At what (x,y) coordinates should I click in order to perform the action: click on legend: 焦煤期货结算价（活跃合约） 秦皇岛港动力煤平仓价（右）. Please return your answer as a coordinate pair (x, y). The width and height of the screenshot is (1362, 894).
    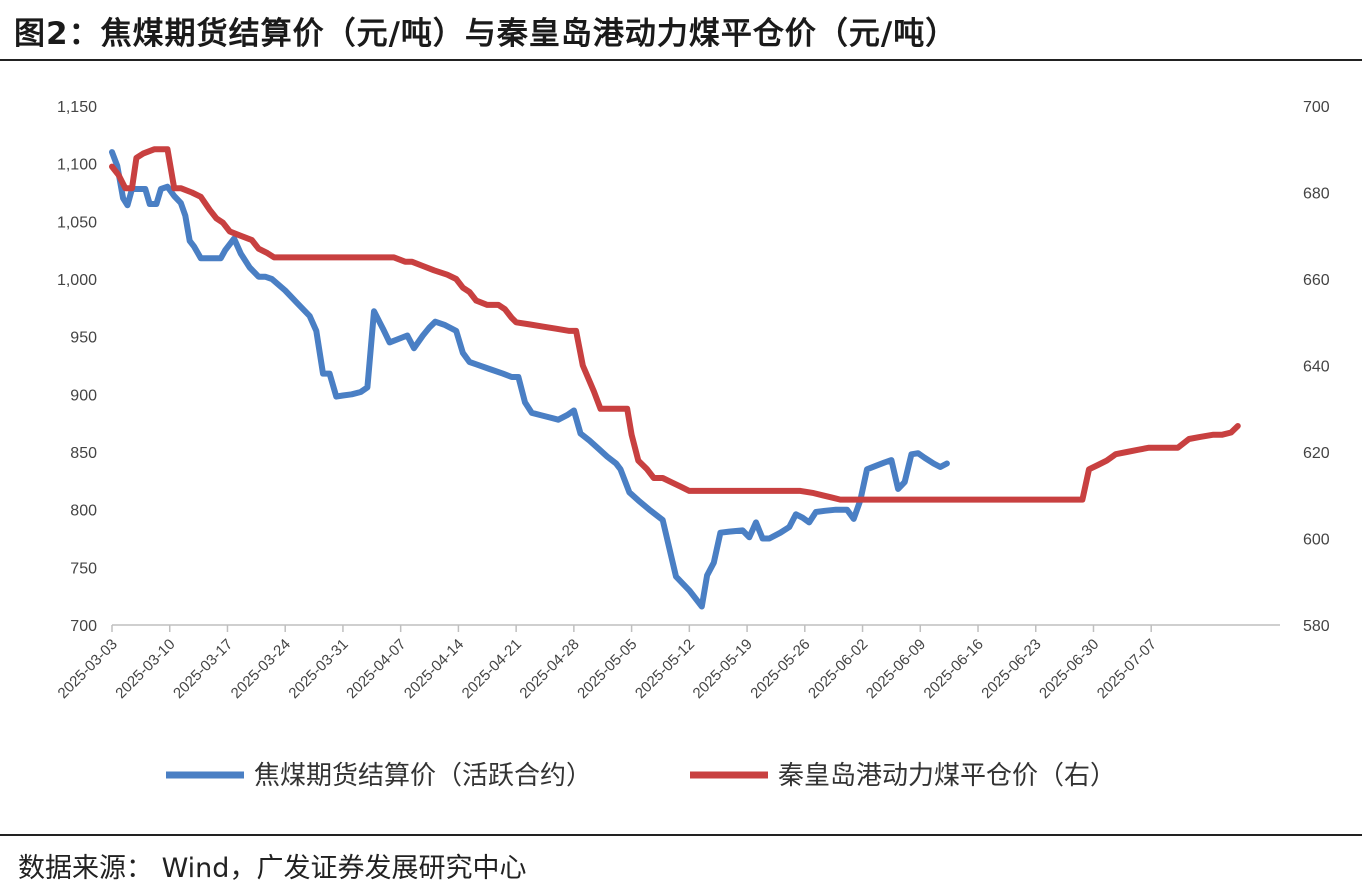
    Looking at the image, I should click on (641, 776).